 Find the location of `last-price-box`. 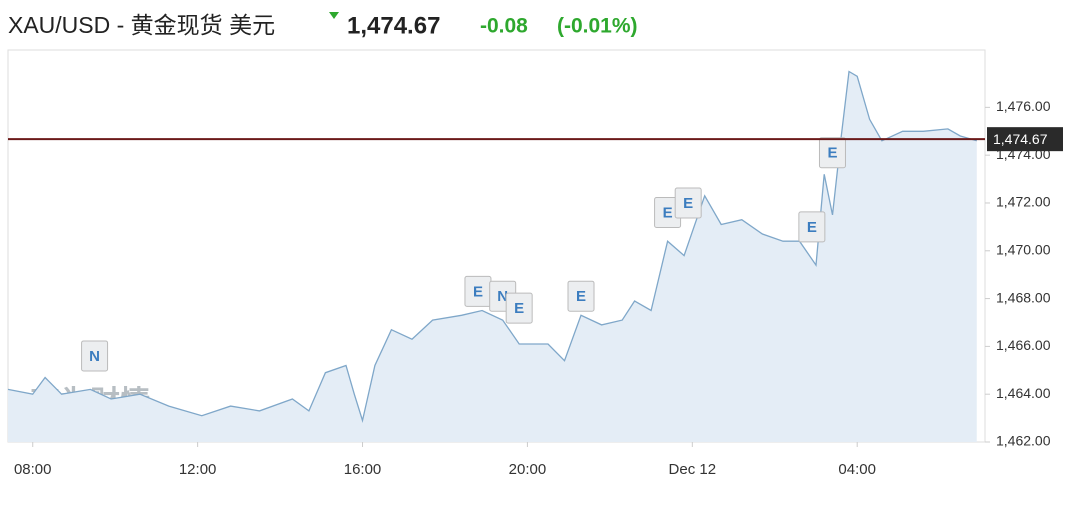

last-price-box is located at coordinates (1025, 139).